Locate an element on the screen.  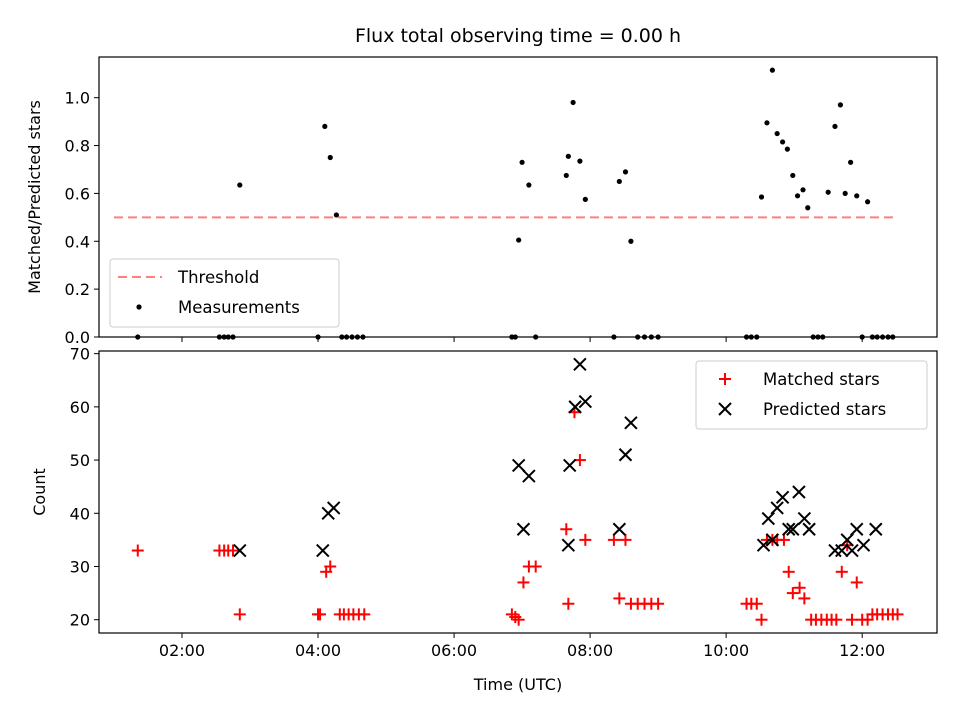
bottom-y-tick-label: 20 is located at coordinates (80, 620).